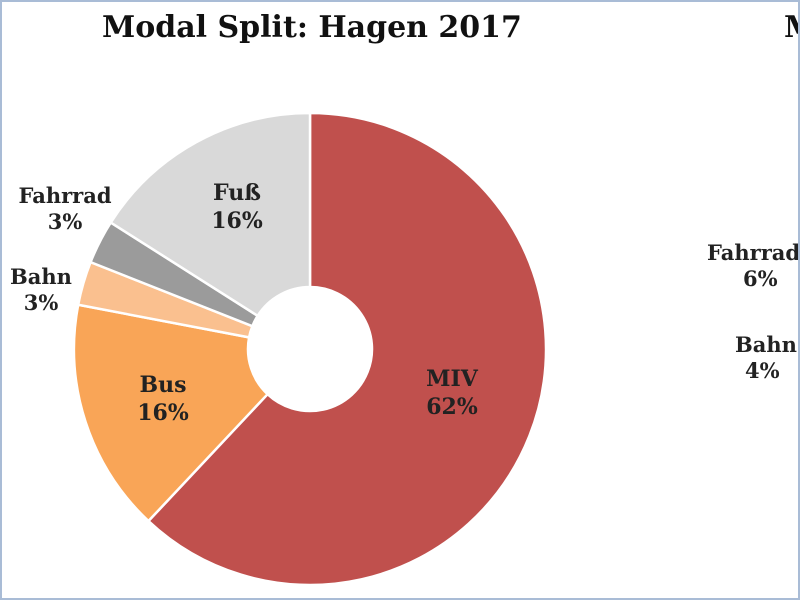 This screenshot has width=800, height=600. I want to click on slice-bus, so click(171, 413).